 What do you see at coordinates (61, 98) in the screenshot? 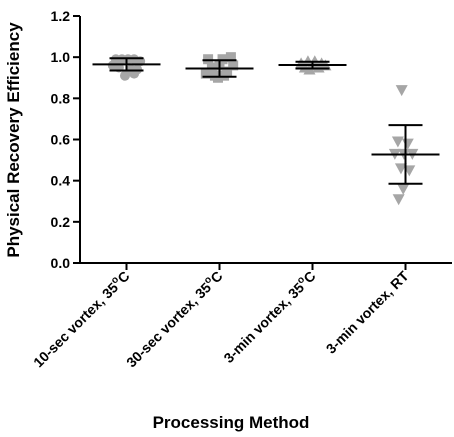
I see `y-tick-label: 0.8` at bounding box center [61, 98].